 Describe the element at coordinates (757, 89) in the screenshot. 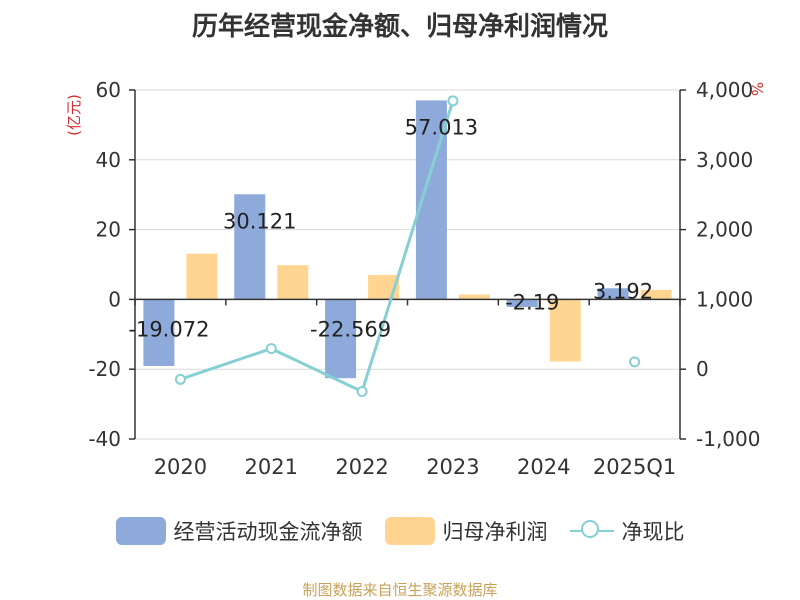

I see `right-axis-unit-label: %` at that location.